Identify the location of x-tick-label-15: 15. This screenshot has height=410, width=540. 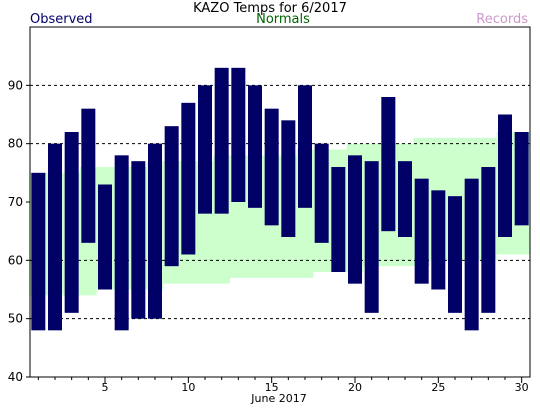
(272, 387).